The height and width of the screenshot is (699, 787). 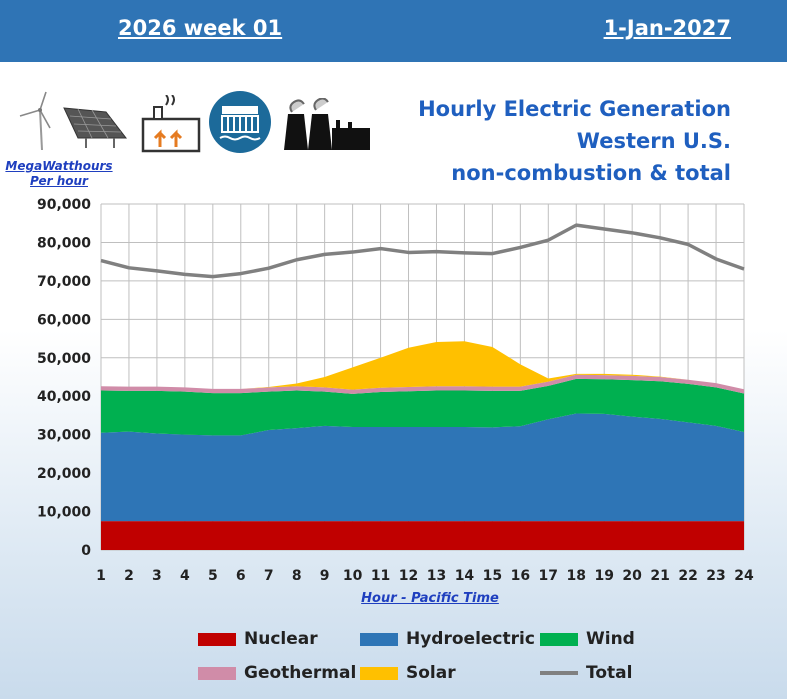 I want to click on hydro-dam-icon, so click(x=240, y=122).